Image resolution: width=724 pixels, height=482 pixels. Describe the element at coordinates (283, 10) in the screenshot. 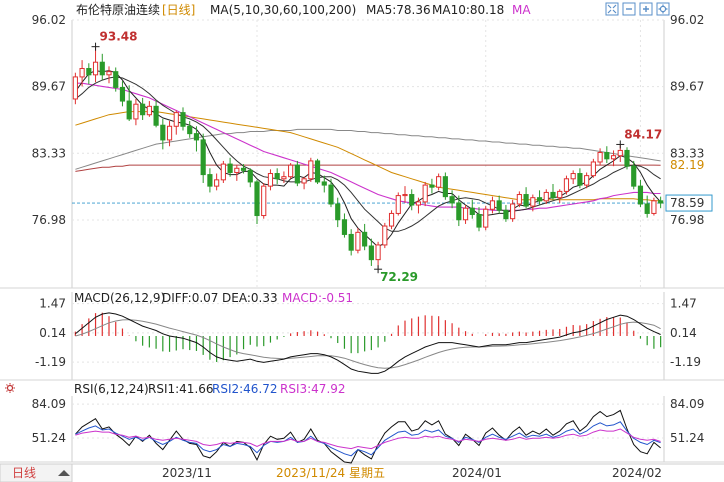

I see `ma-settings-label: MA(5,10,30,60,100,200)` at that location.